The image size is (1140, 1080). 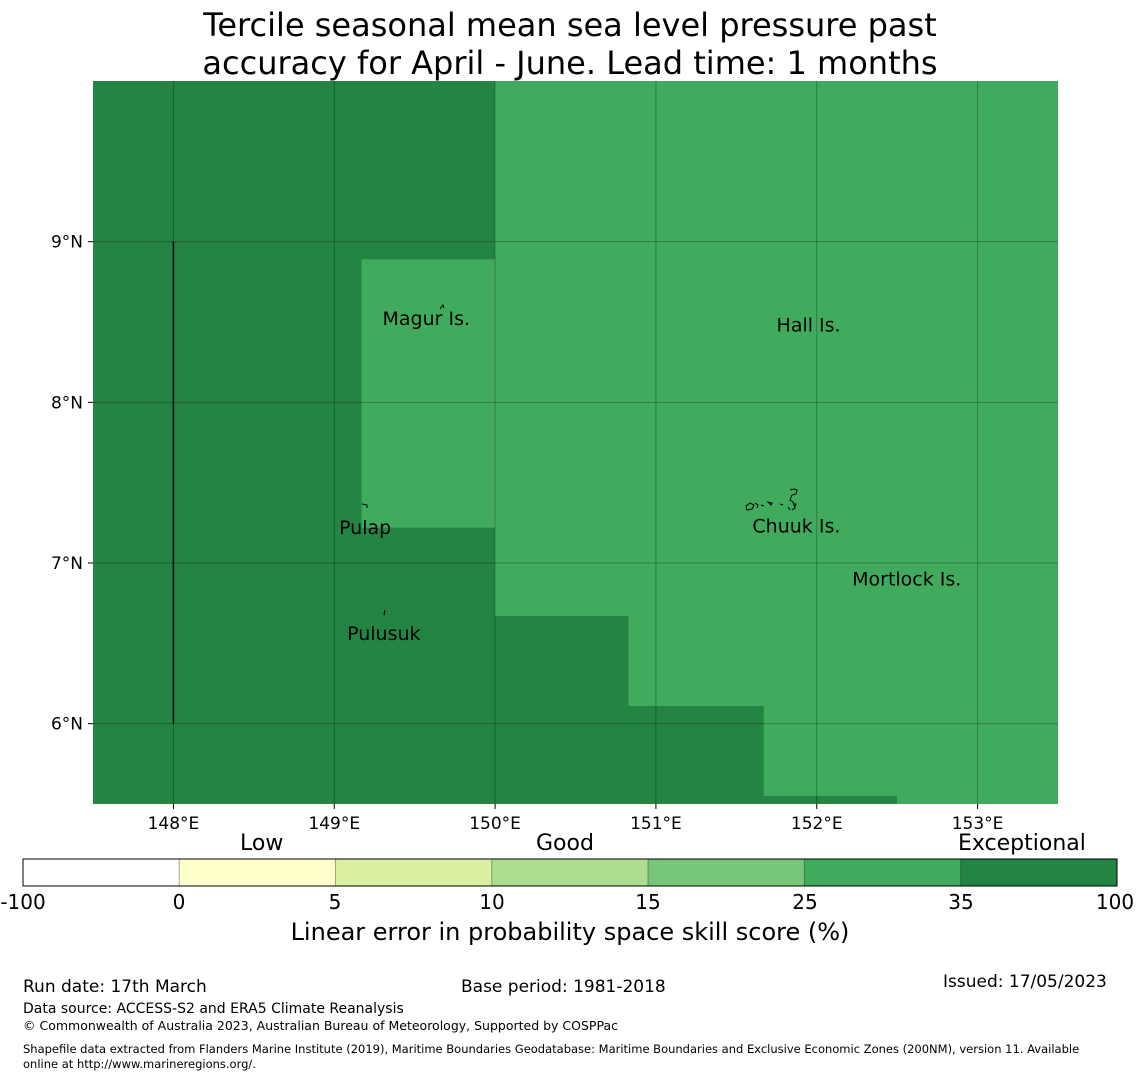 I want to click on place-label: Chuuk Is., so click(x=796, y=526).